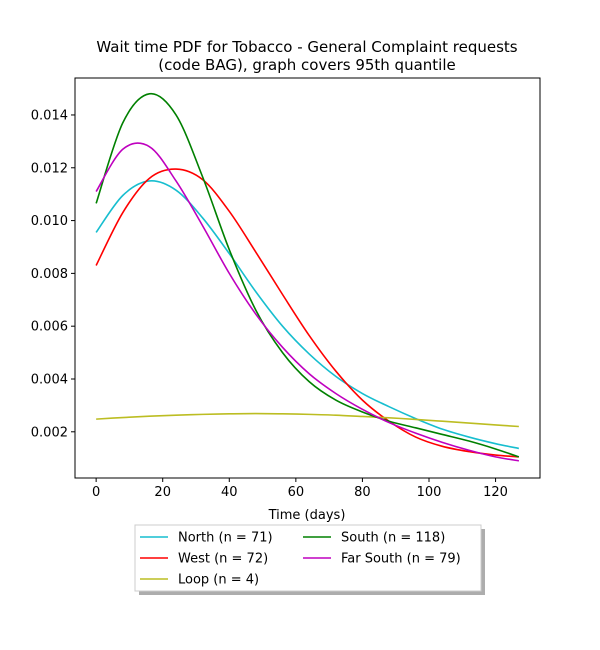 The image size is (600, 650). Describe the element at coordinates (362, 492) in the screenshot. I see `x-tick-label-4: 80` at that location.